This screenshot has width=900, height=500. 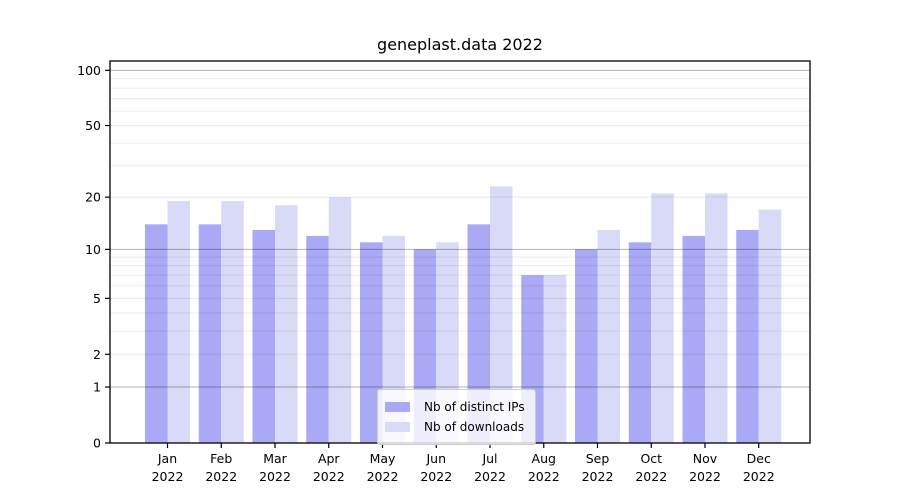 I want to click on x-tick-label-year-aug: 2022, so click(x=544, y=476).